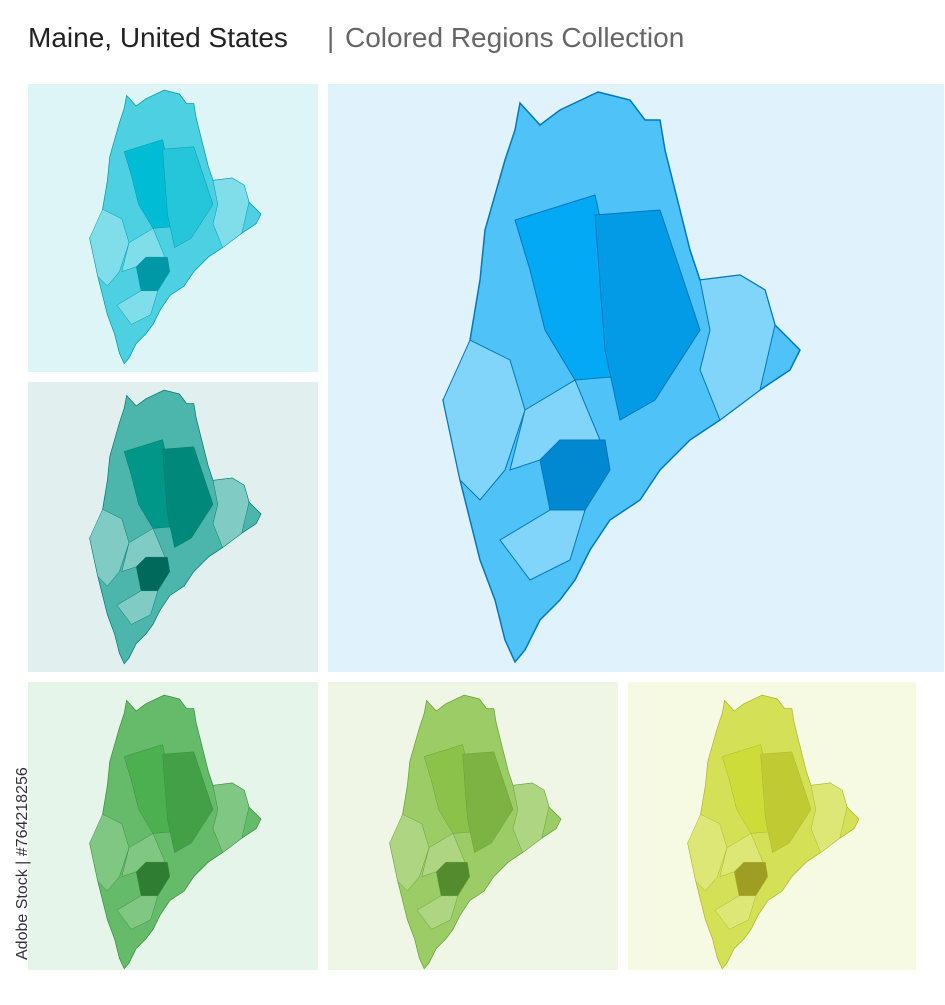 The height and width of the screenshot is (1005, 945). Describe the element at coordinates (22, 863) in the screenshot. I see `watermark: Adobe Stock | #764218256` at that location.